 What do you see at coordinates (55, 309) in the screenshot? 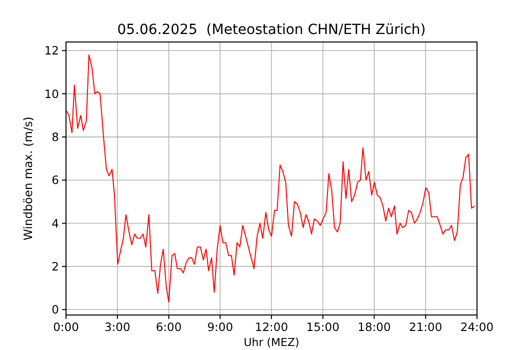
I see `y-tick-label: 0` at bounding box center [55, 309].